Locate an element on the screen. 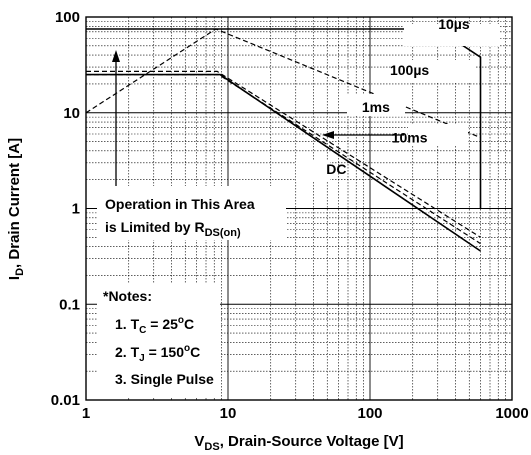  series-label-100s: 100µs is located at coordinates (409, 70).